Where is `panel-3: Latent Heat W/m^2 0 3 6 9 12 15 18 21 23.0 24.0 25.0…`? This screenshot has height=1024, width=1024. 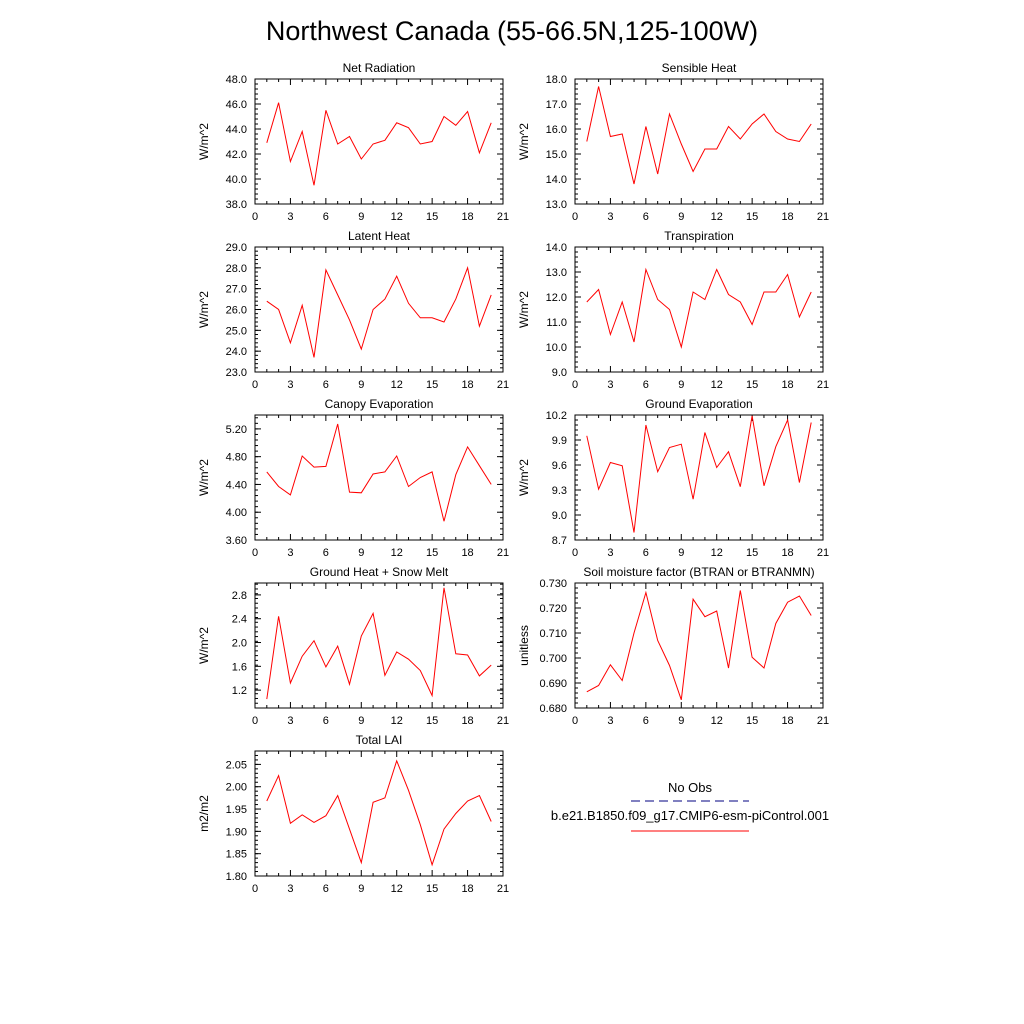
panel-3: Latent Heat W/m^2 0 3 6 9 12 15 18 21 23.0 24.0 25.0… is located at coordinates (353, 310).